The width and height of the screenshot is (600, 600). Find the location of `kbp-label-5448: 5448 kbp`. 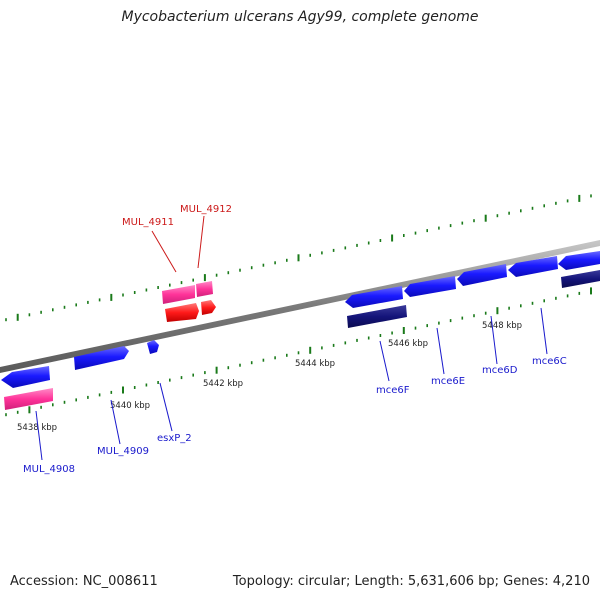

kbp-label-5448: 5448 kbp is located at coordinates (502, 326).